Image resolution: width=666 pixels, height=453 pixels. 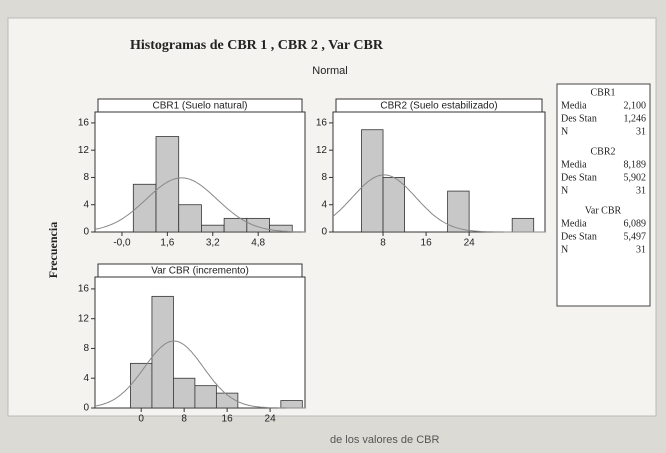 What do you see at coordinates (602, 92) in the screenshot?
I see `stats-group-name: CBR1` at bounding box center [602, 92].